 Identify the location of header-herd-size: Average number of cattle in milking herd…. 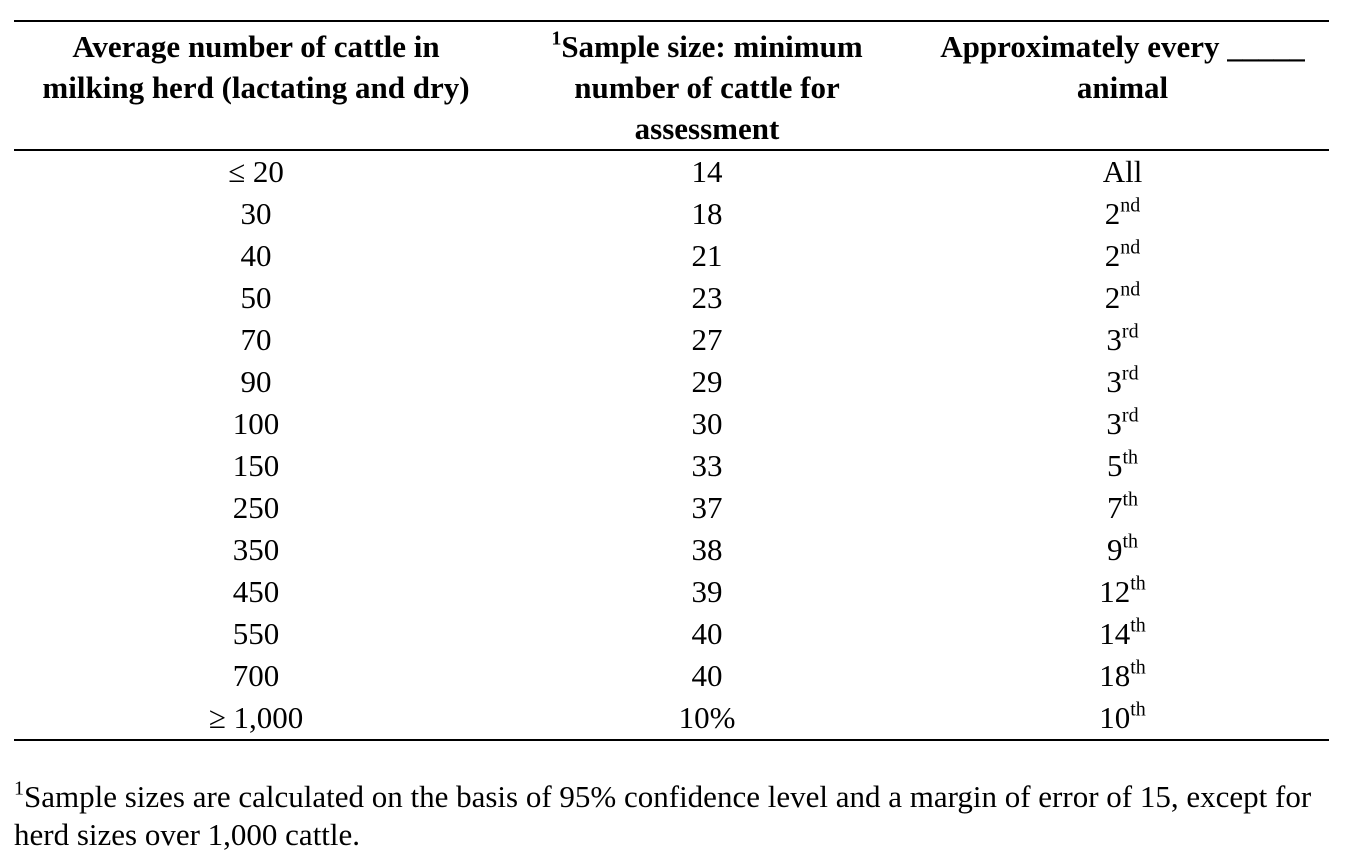
(256, 85).